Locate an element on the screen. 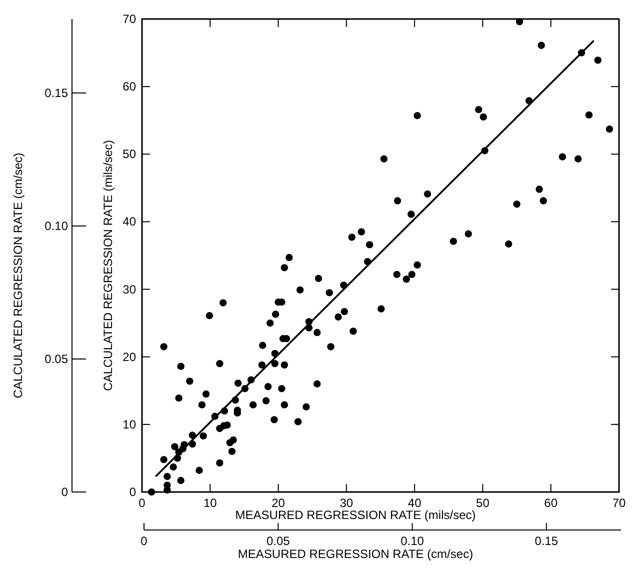  y-tick-label: 40 is located at coordinates (129, 221).